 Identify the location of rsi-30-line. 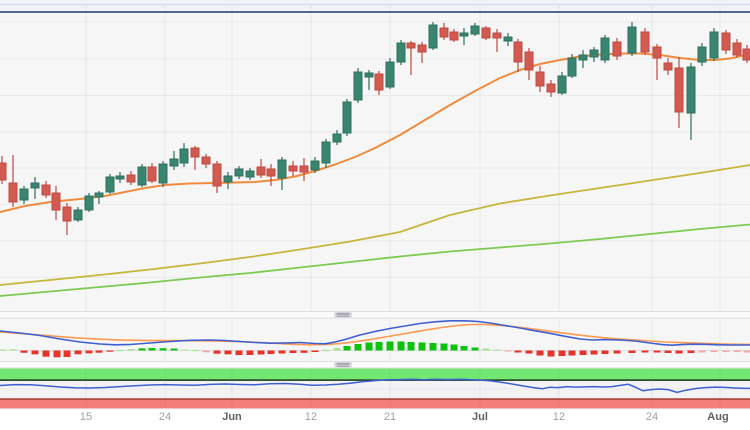
(375, 399).